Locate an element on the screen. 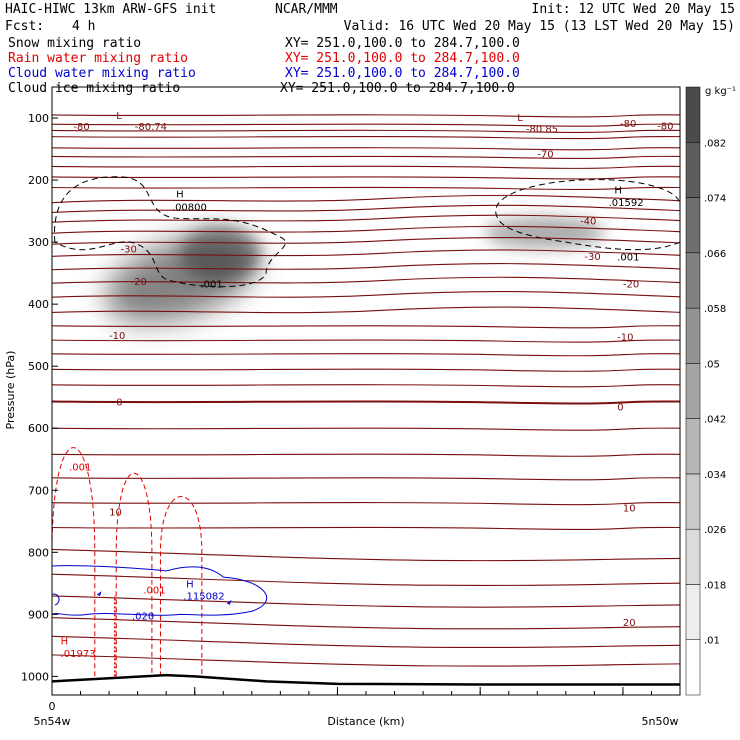 This screenshot has height=740, width=740. rain-water-contours is located at coordinates (127, 562).